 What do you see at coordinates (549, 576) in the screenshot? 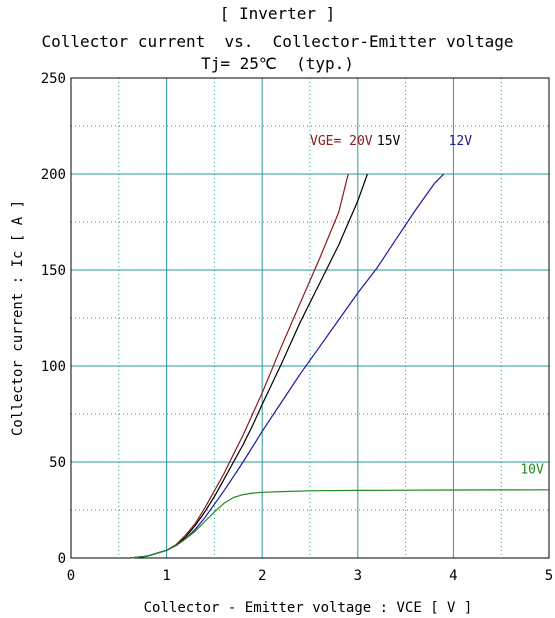
I see `x-tick-label: 5` at bounding box center [549, 576].